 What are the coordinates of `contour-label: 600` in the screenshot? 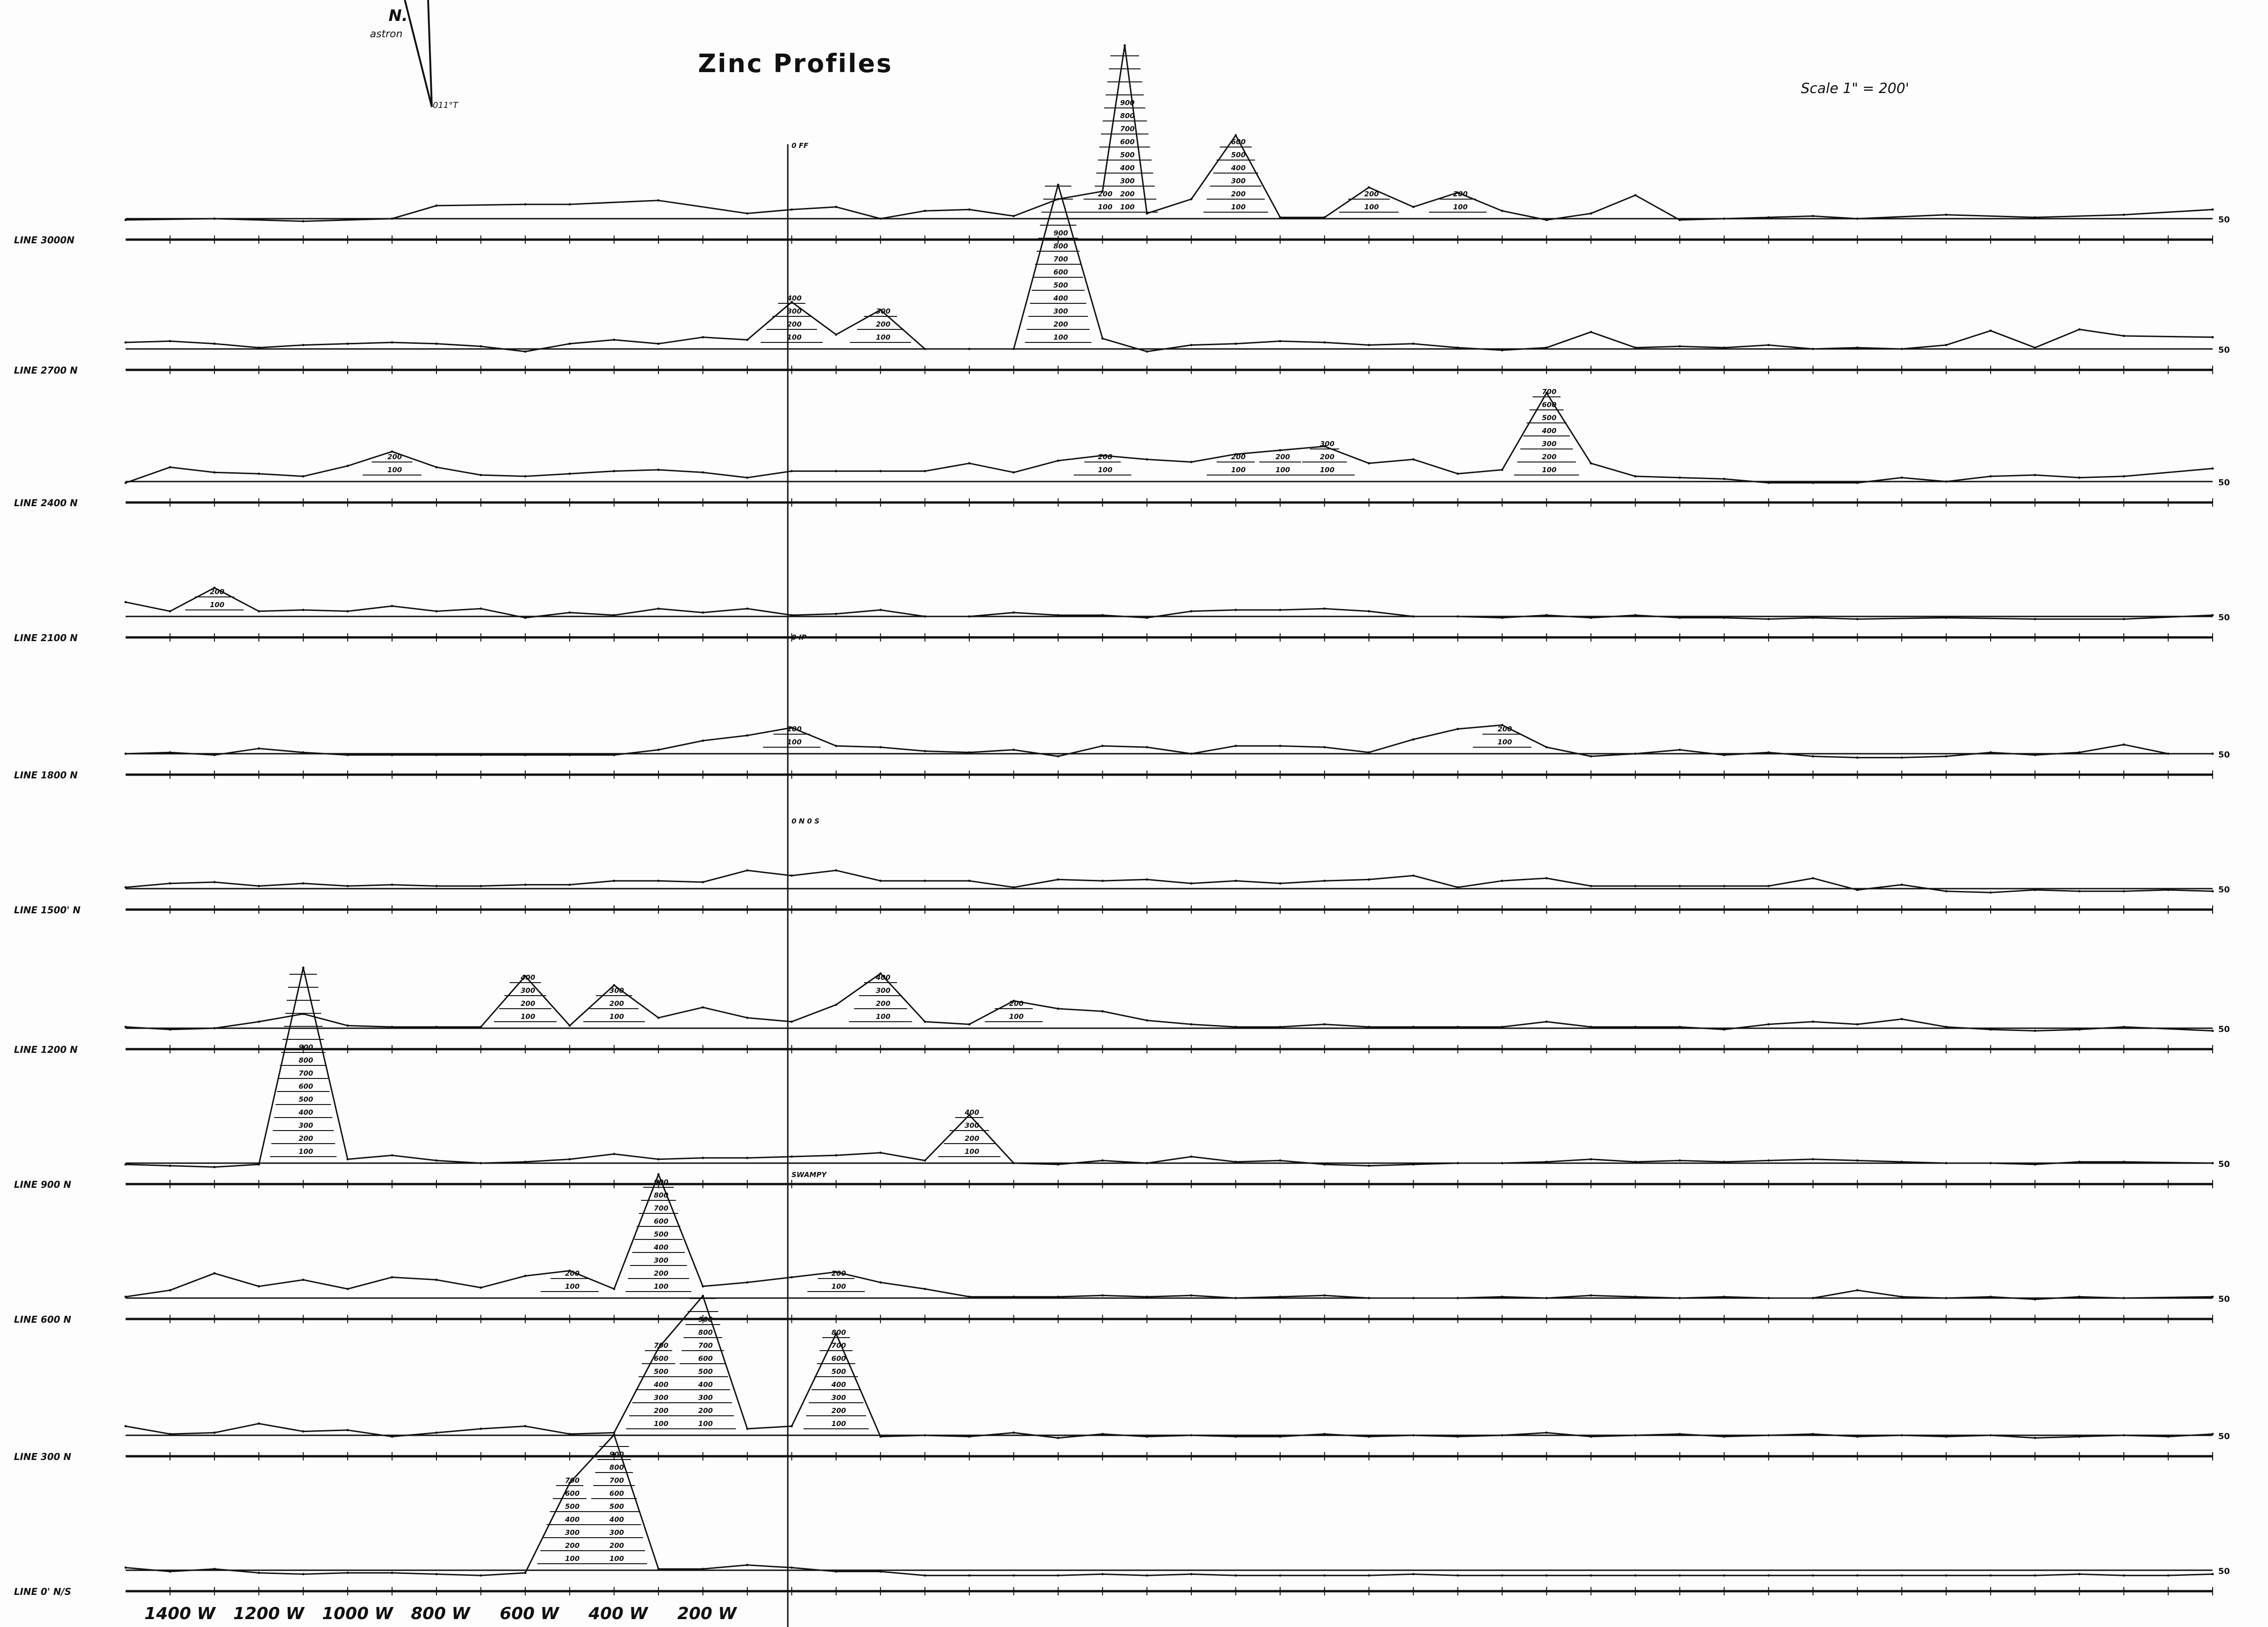 It's located at (1549, 405).